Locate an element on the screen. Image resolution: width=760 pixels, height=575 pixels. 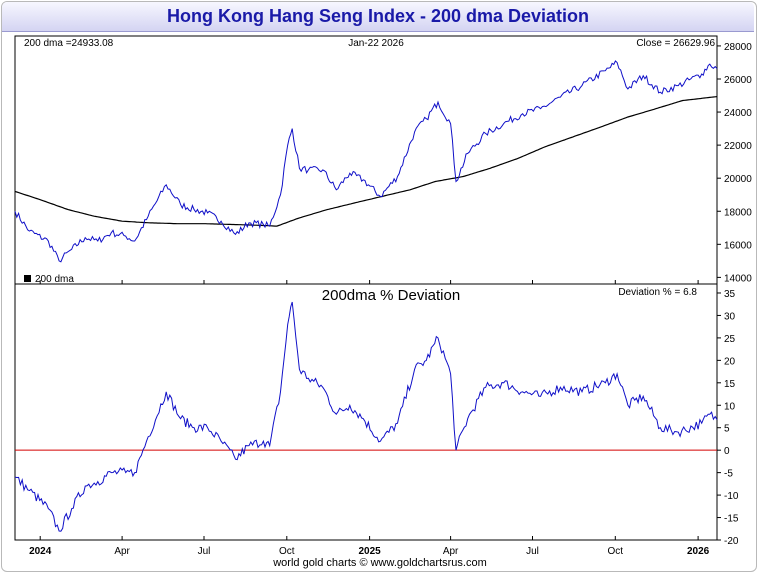
price-header-left: 200 dma =24933.08 is located at coordinates (69, 43).